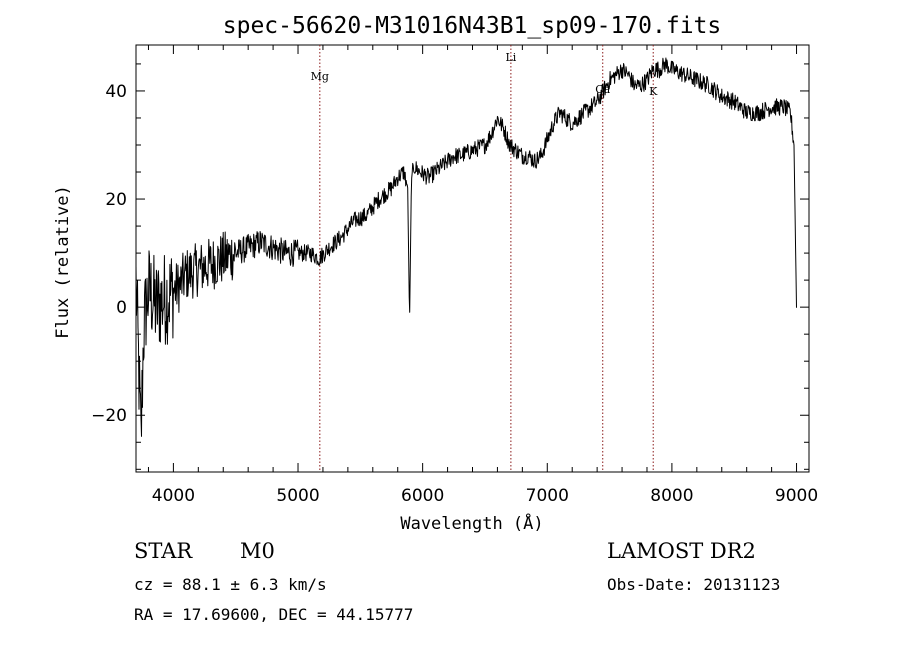  Describe the element at coordinates (273, 614) in the screenshot. I see `coordinates-text: RA = 17.69600, DEC = 44.15777` at that location.